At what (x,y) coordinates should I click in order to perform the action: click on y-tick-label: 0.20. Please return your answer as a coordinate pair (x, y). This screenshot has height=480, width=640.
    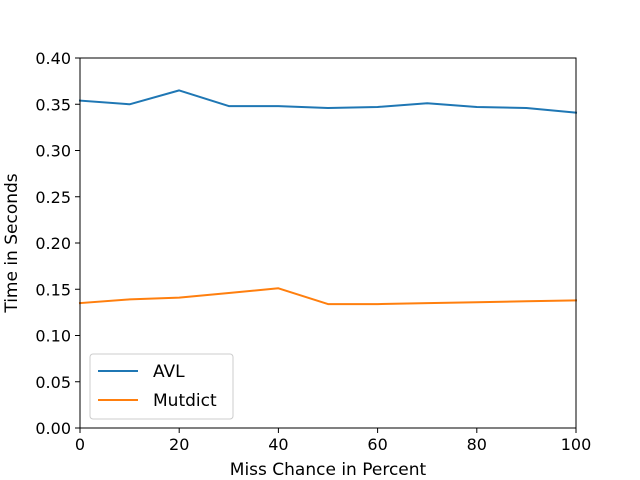
    Looking at the image, I should click on (53, 243).